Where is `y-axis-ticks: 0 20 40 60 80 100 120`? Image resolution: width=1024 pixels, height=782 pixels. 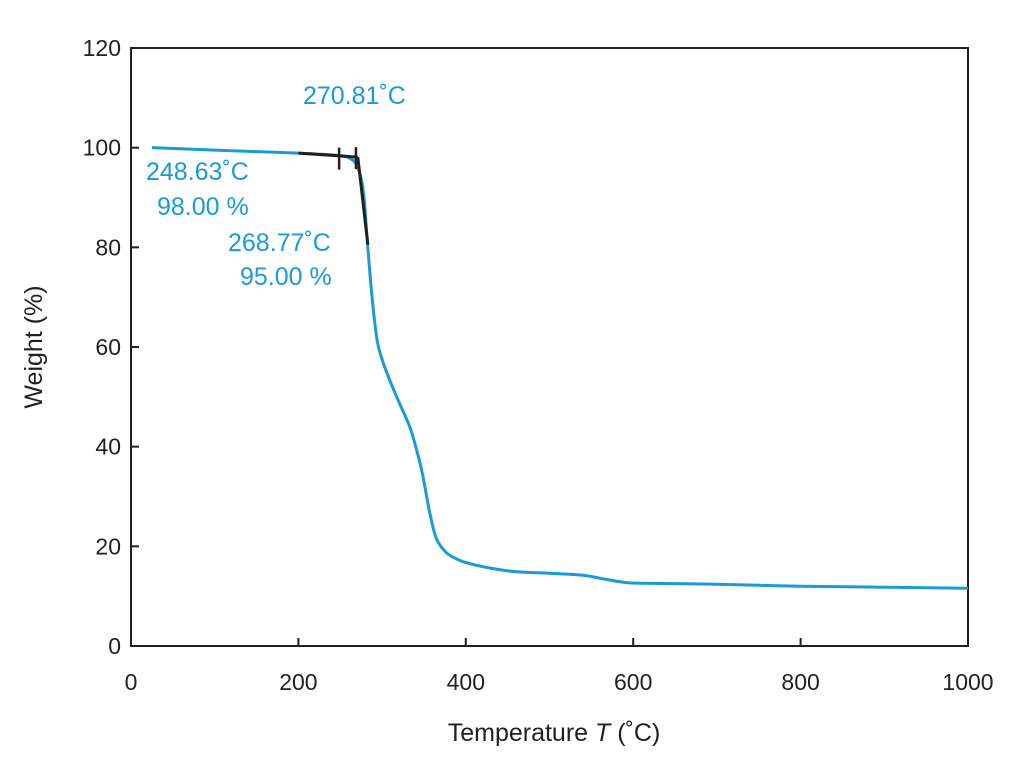
y-axis-ticks: 0 20 40 60 80 100 120 is located at coordinates (111, 347).